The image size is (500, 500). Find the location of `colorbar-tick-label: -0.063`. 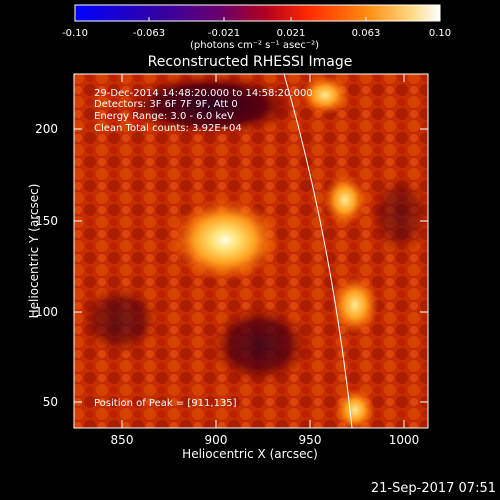

colorbar-tick-label: -0.063 is located at coordinates (149, 33).